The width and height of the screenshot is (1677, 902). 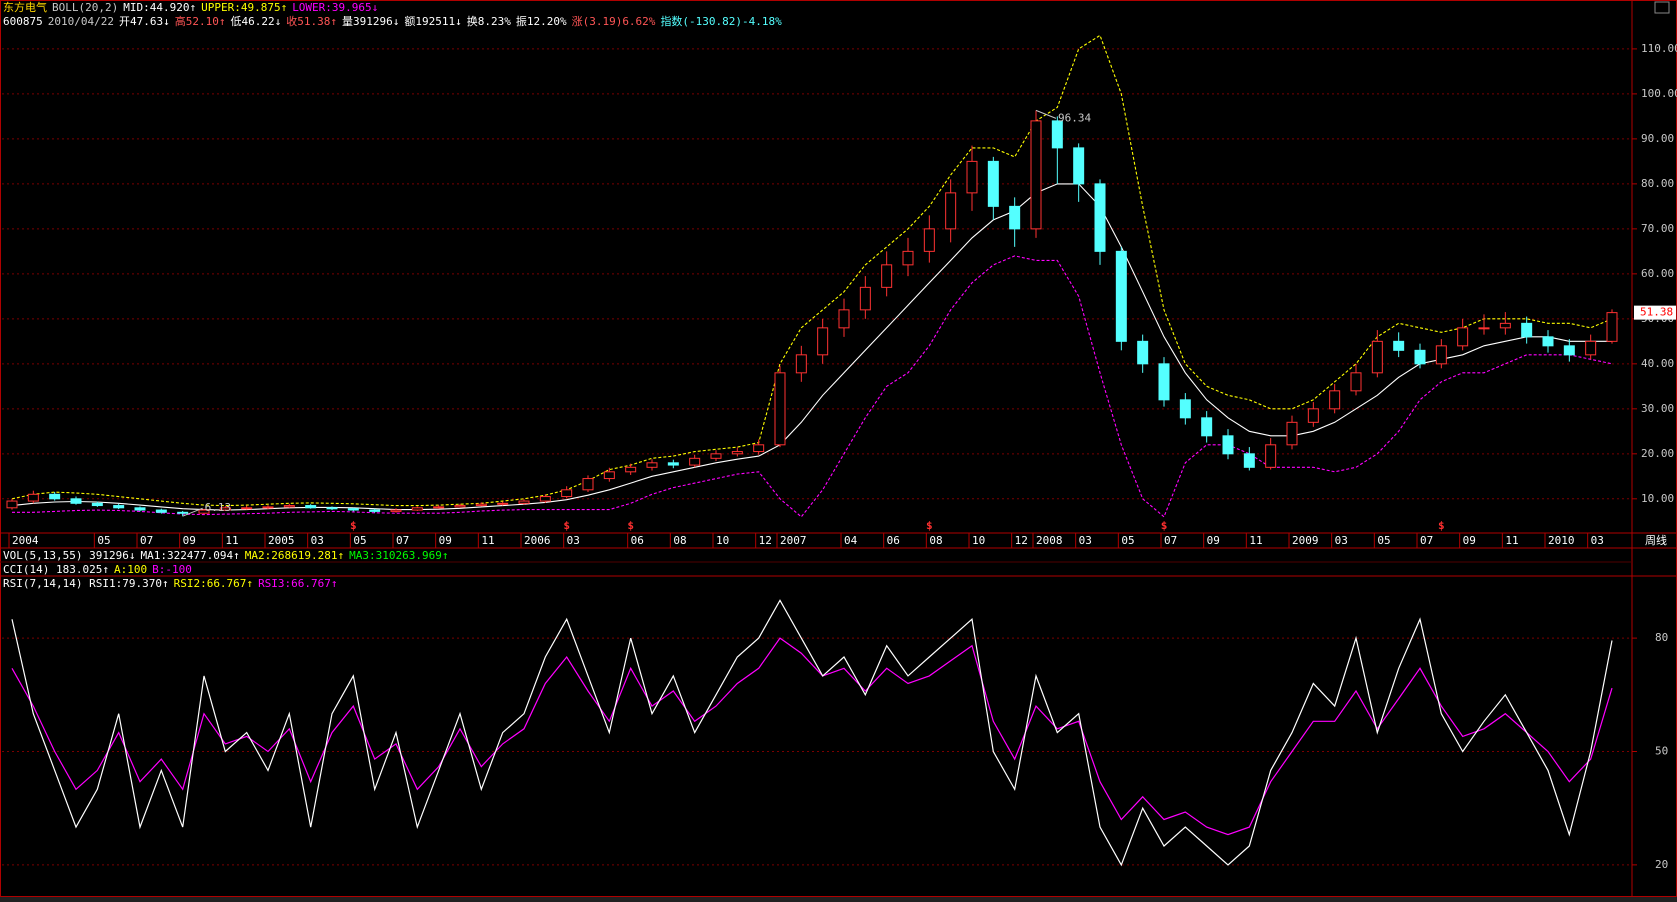 What do you see at coordinates (1656, 312) in the screenshot?
I see `price-tag-label: 51.38` at bounding box center [1656, 312].